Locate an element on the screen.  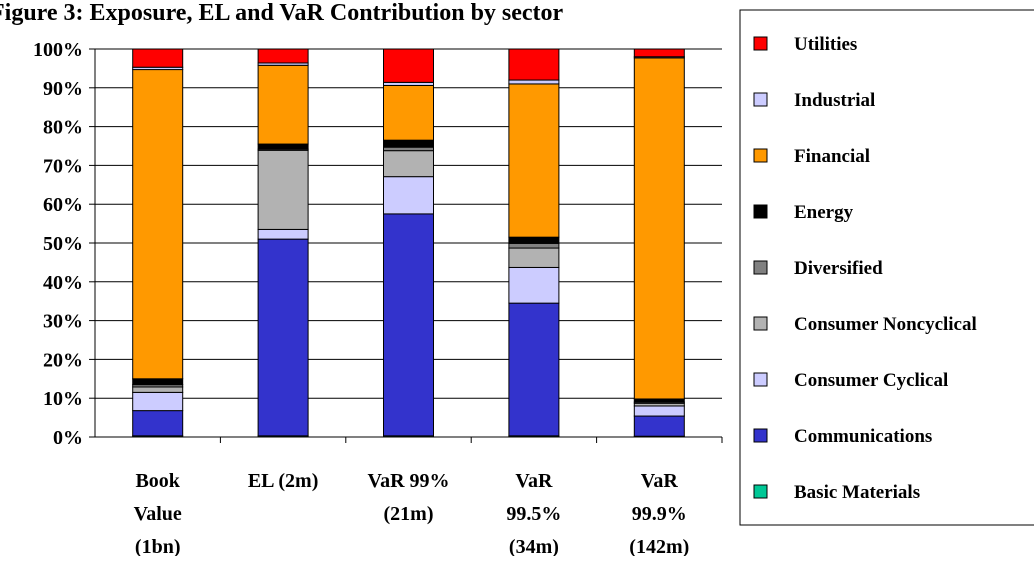
legend-label: Consumer Noncyclical is located at coordinates (885, 324).